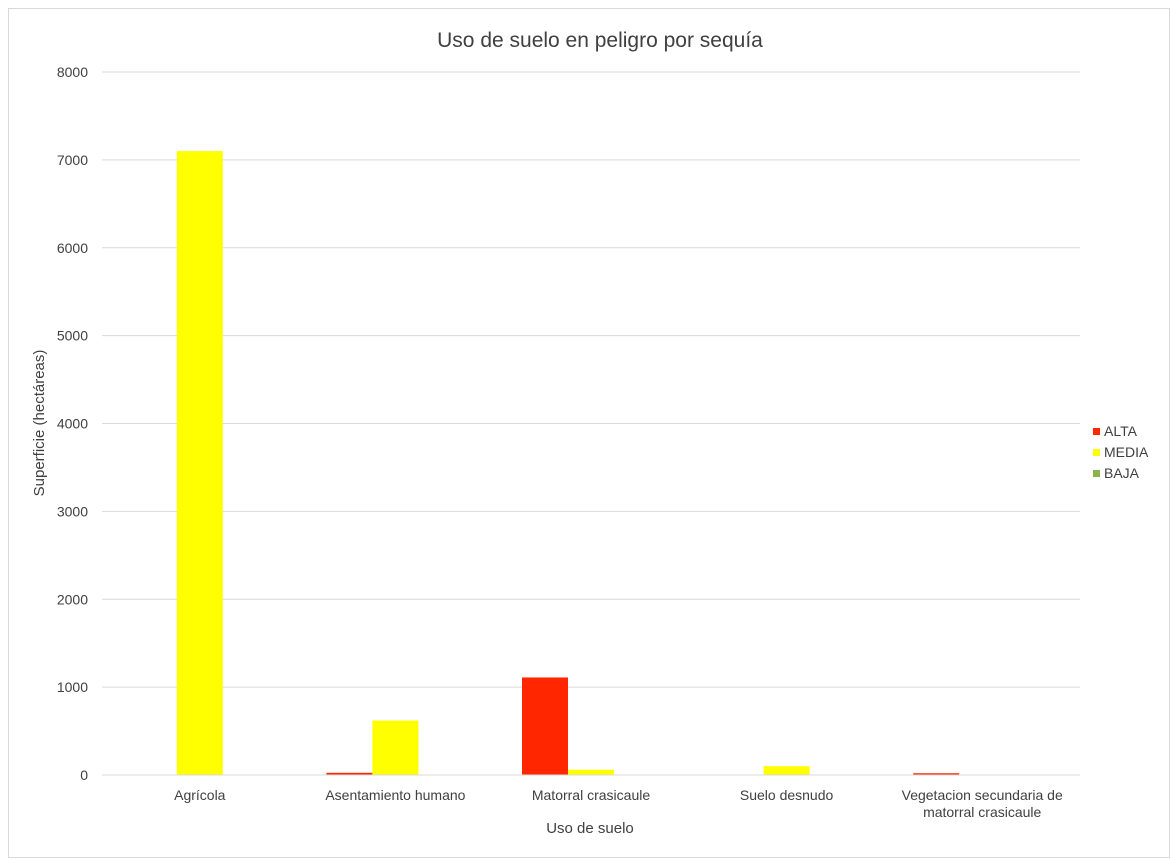 This screenshot has width=1172, height=860. Describe the element at coordinates (72, 687) in the screenshot. I see `y-tick-label: 1000` at that location.